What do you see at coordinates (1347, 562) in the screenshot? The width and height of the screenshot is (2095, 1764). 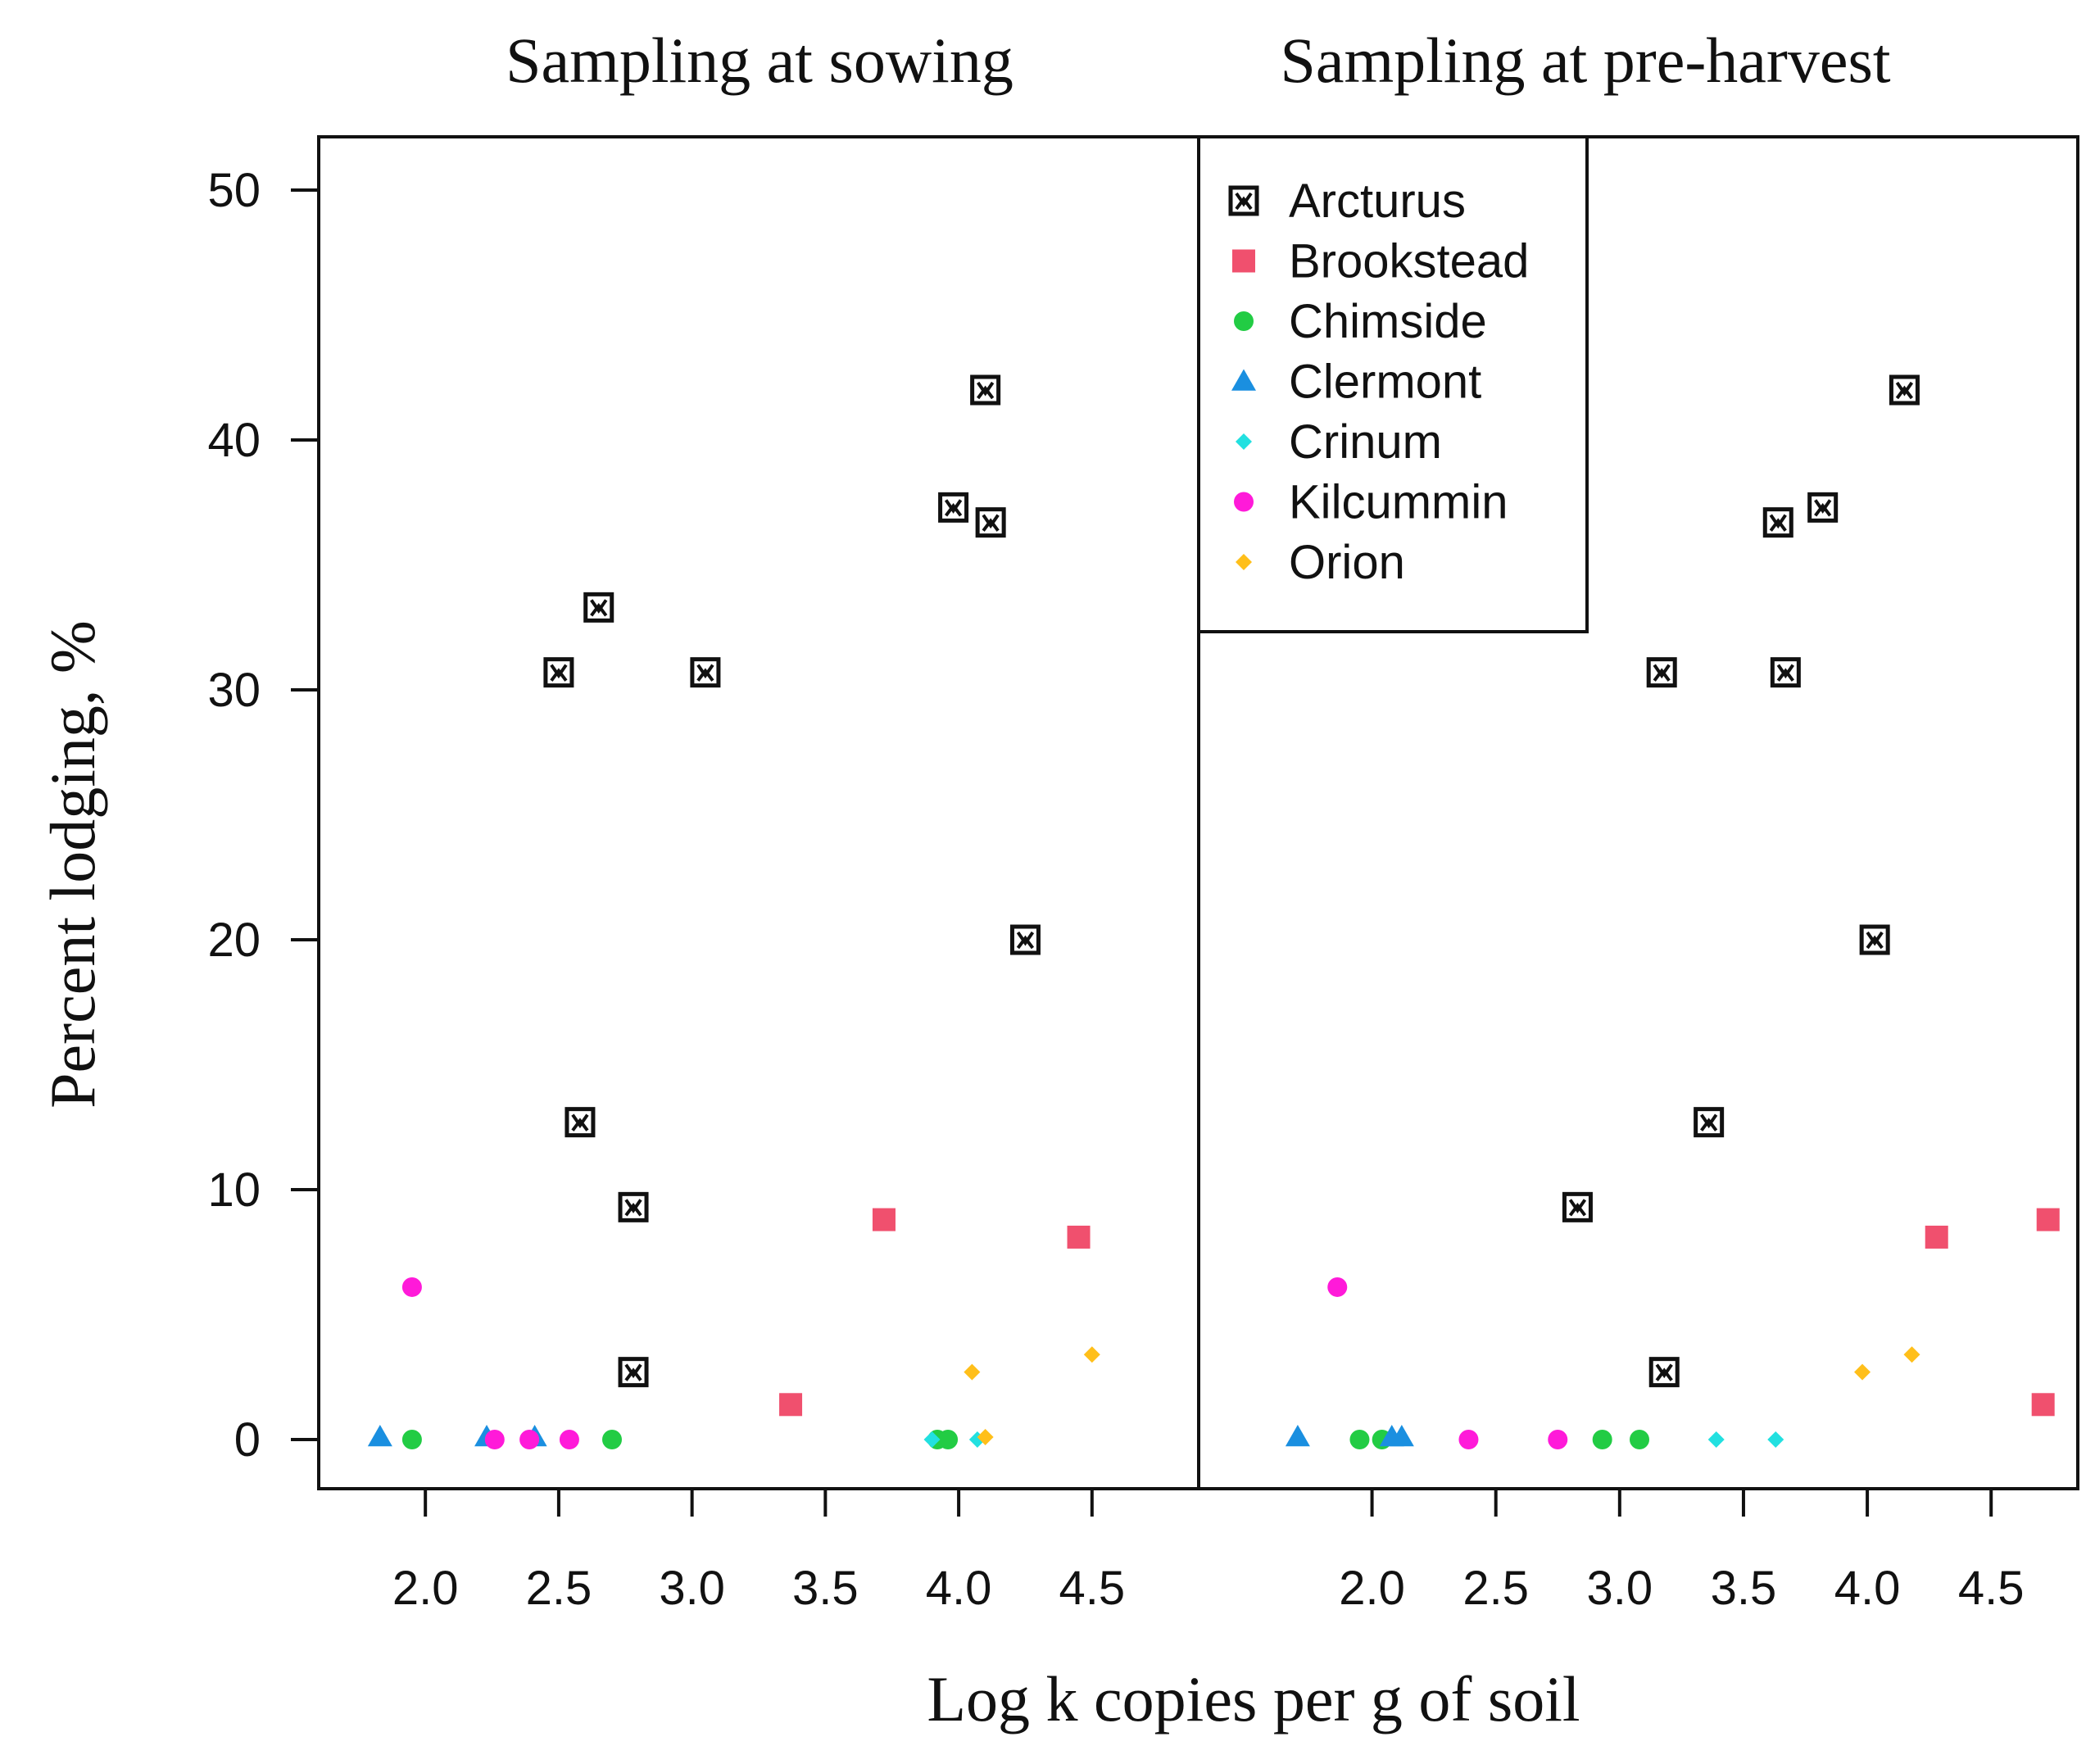 I see `legend-label-orion: Orion` at bounding box center [1347, 562].